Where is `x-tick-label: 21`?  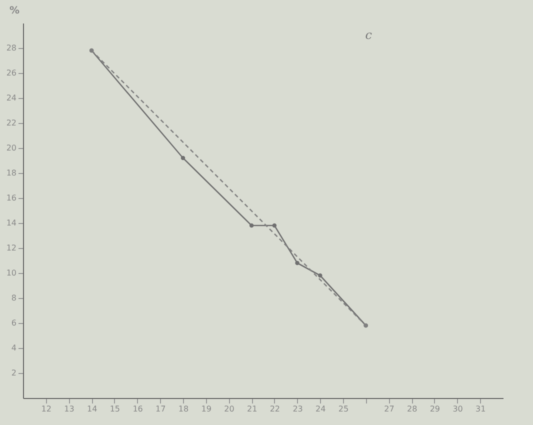 x-tick-label: 21 is located at coordinates (252, 409).